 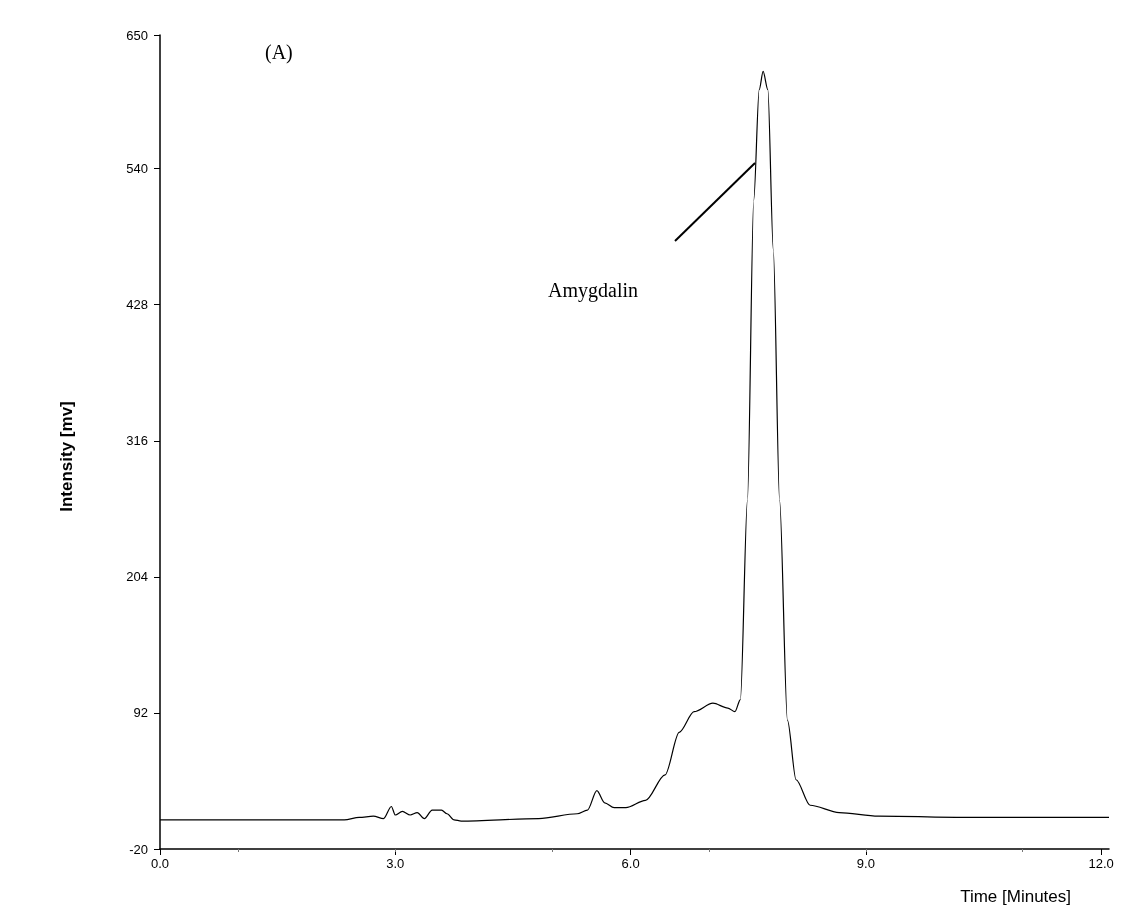 What do you see at coordinates (137, 577) in the screenshot?
I see `y-tick-label: 204` at bounding box center [137, 577].